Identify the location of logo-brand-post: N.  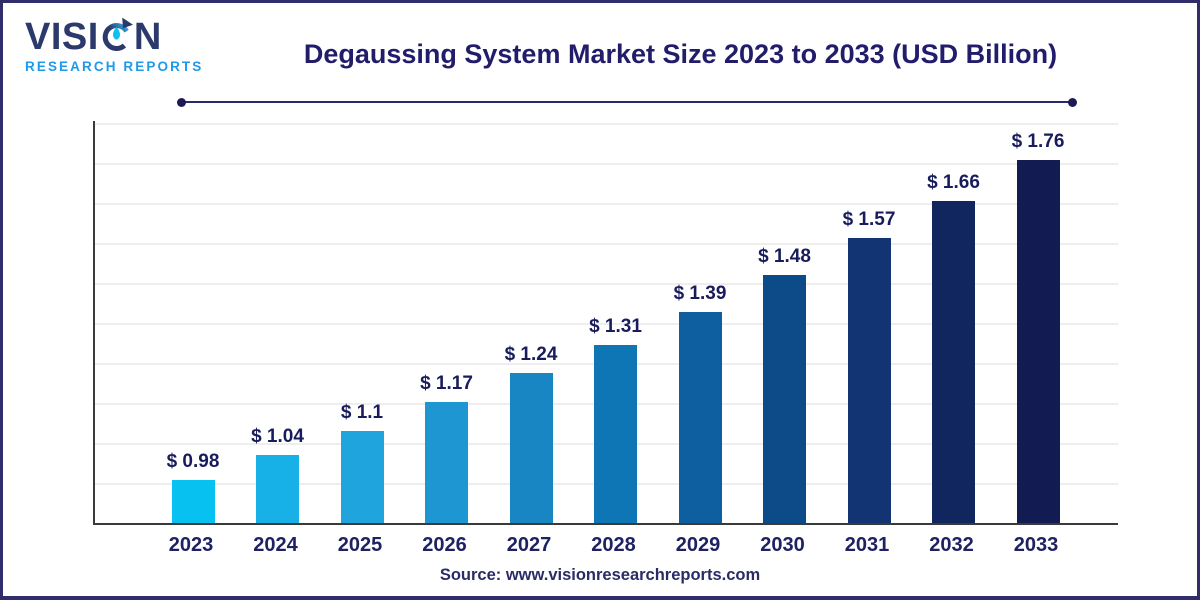
(147, 36).